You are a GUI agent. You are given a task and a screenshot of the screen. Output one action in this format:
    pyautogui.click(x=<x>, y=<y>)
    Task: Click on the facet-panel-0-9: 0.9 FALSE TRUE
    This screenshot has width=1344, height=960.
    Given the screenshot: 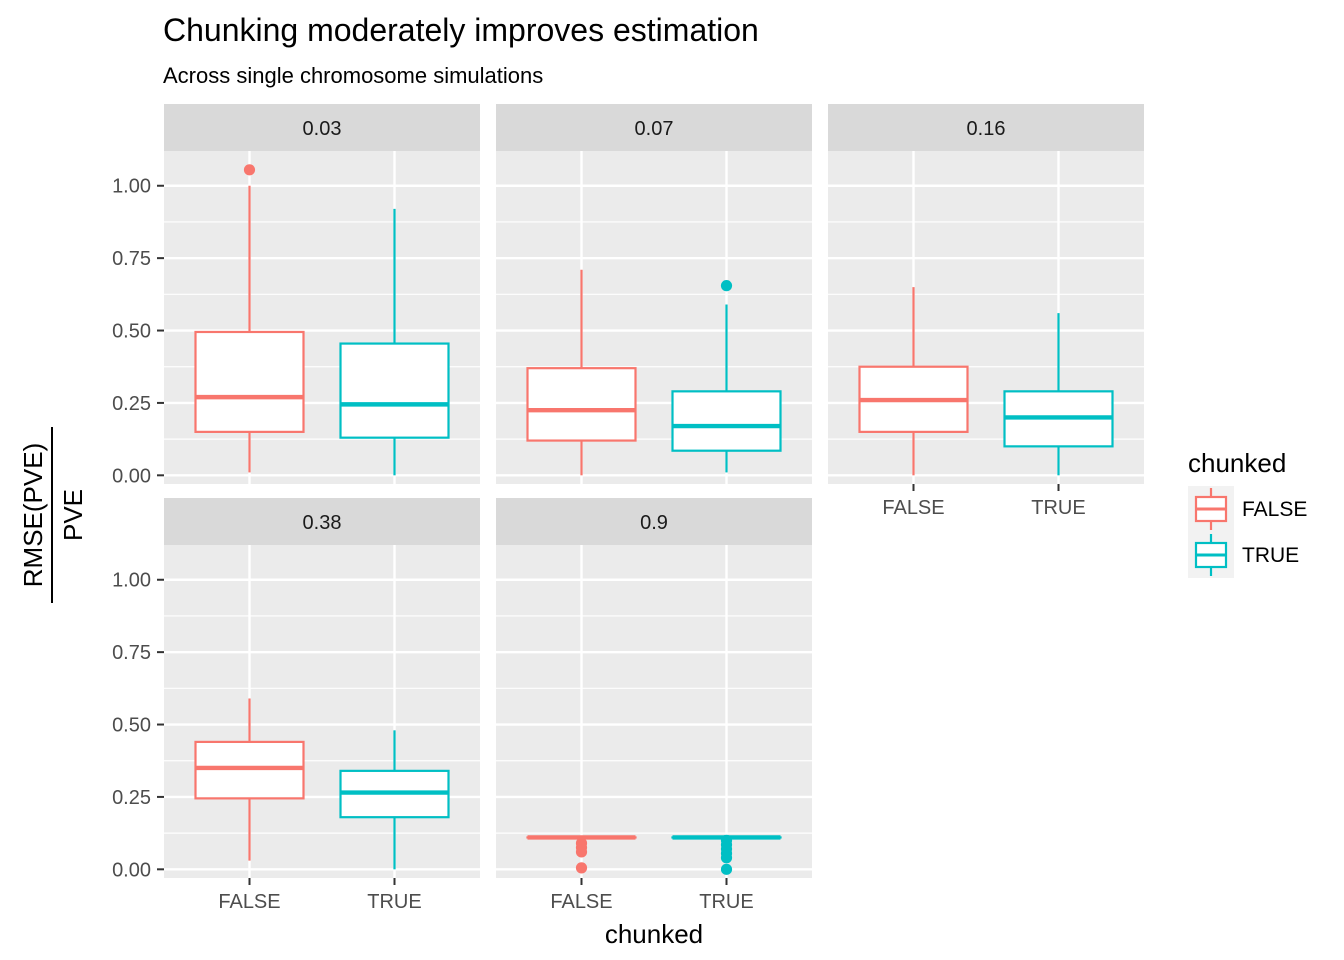 What is the action you would take?
    pyautogui.click(x=654, y=705)
    